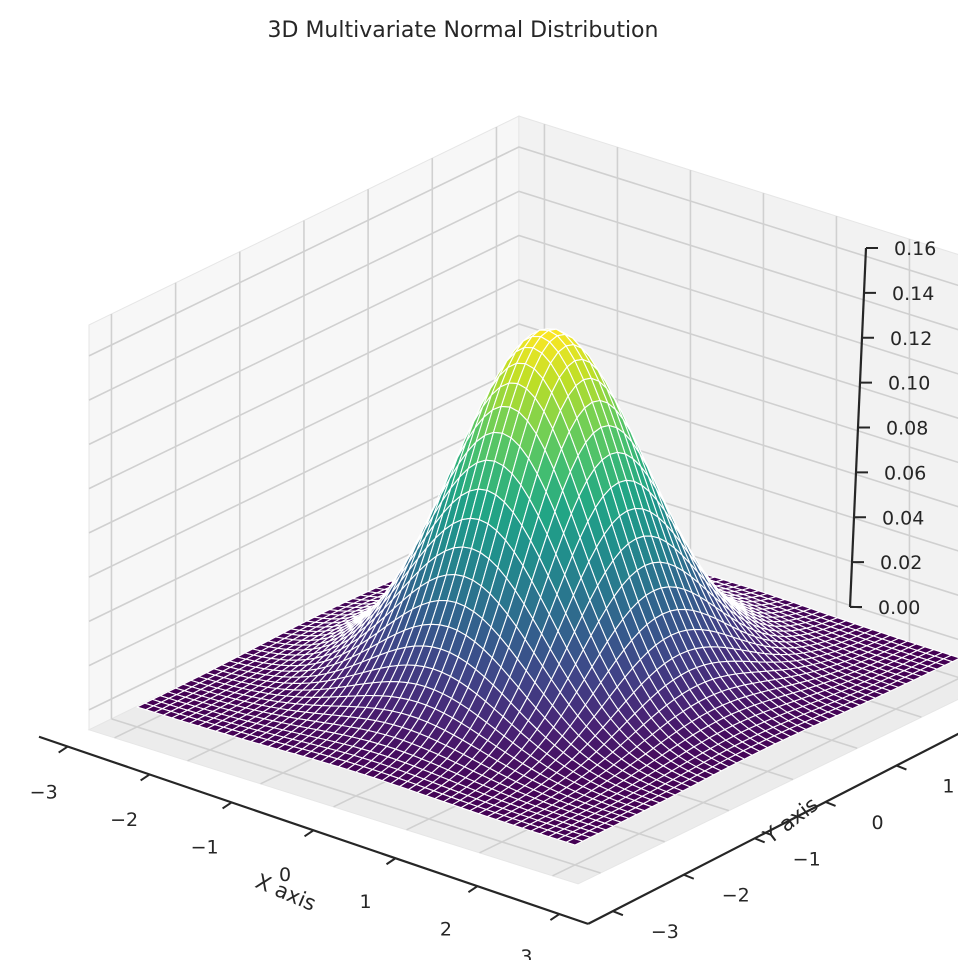 Image resolution: width=958 pixels, height=960 pixels. Describe the element at coordinates (915, 249) in the screenshot. I see `z-tick-label: 0.16` at that location.